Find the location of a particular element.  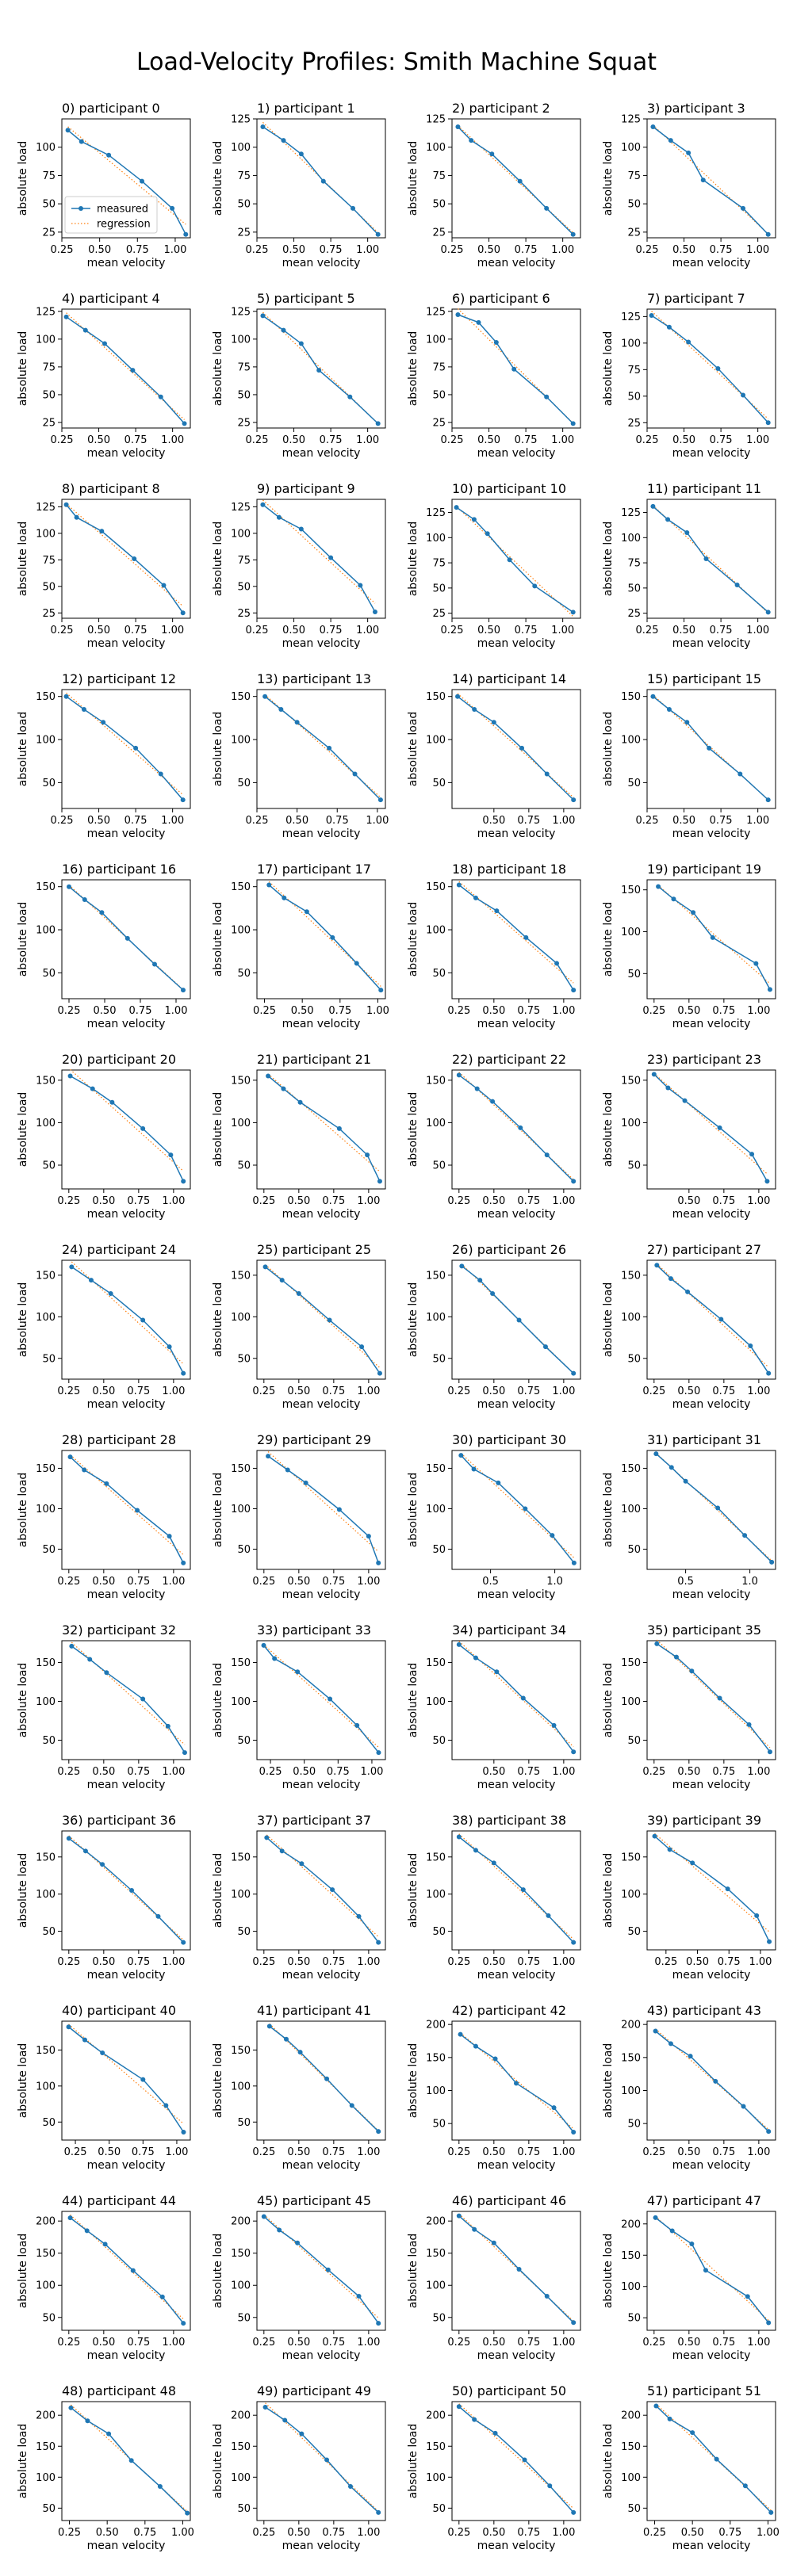

regression-line is located at coordinates (714, 934).